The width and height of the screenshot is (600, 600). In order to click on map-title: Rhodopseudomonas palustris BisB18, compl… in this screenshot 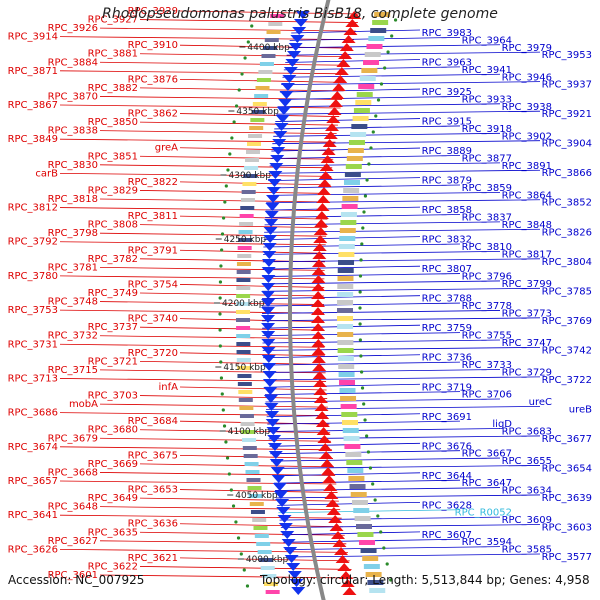, I will do `click(300, 14)`.